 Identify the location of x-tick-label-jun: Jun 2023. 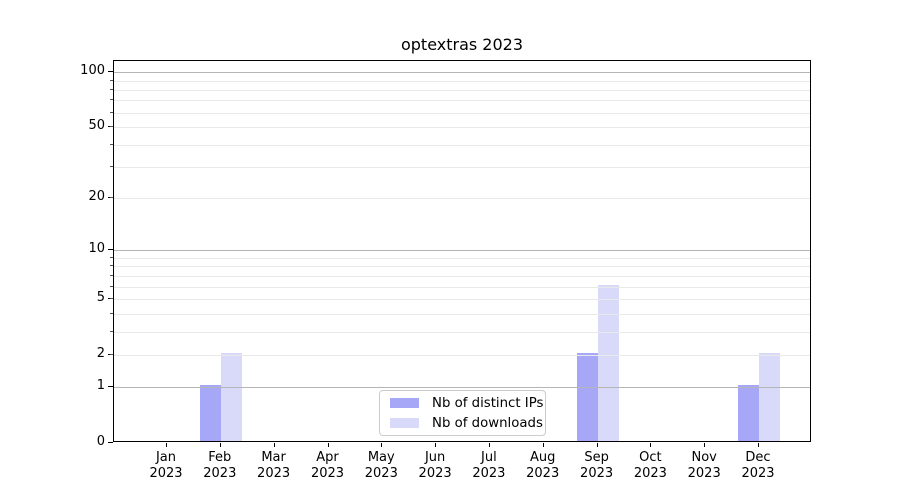
(435, 466).